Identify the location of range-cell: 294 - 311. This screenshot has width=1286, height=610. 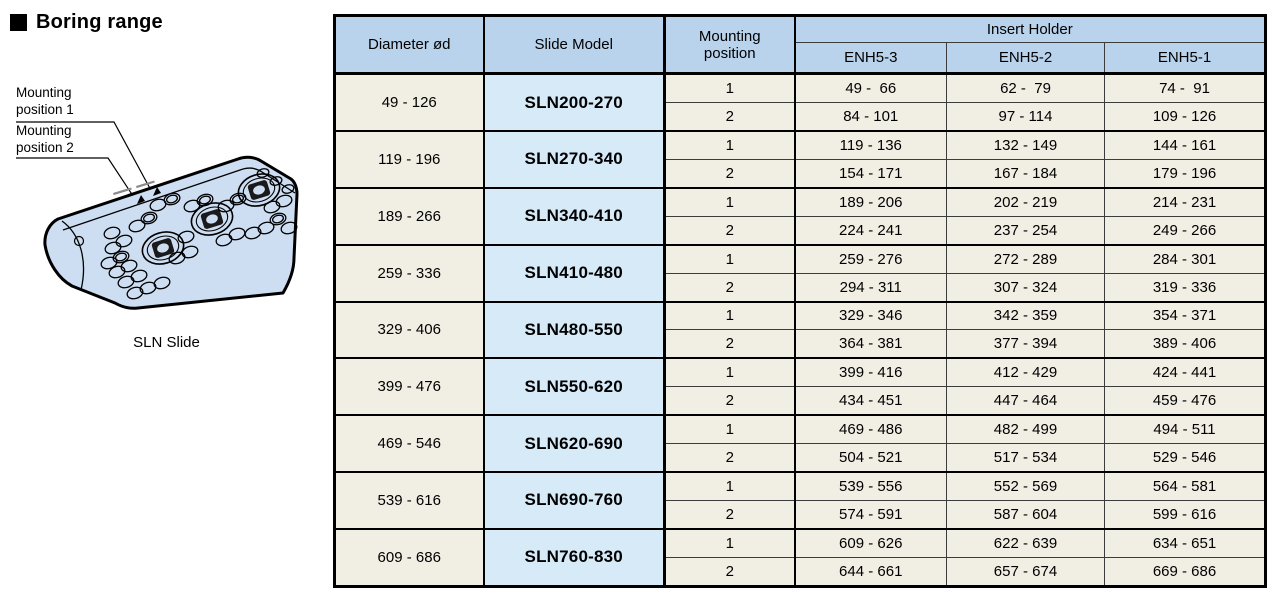
(870, 287).